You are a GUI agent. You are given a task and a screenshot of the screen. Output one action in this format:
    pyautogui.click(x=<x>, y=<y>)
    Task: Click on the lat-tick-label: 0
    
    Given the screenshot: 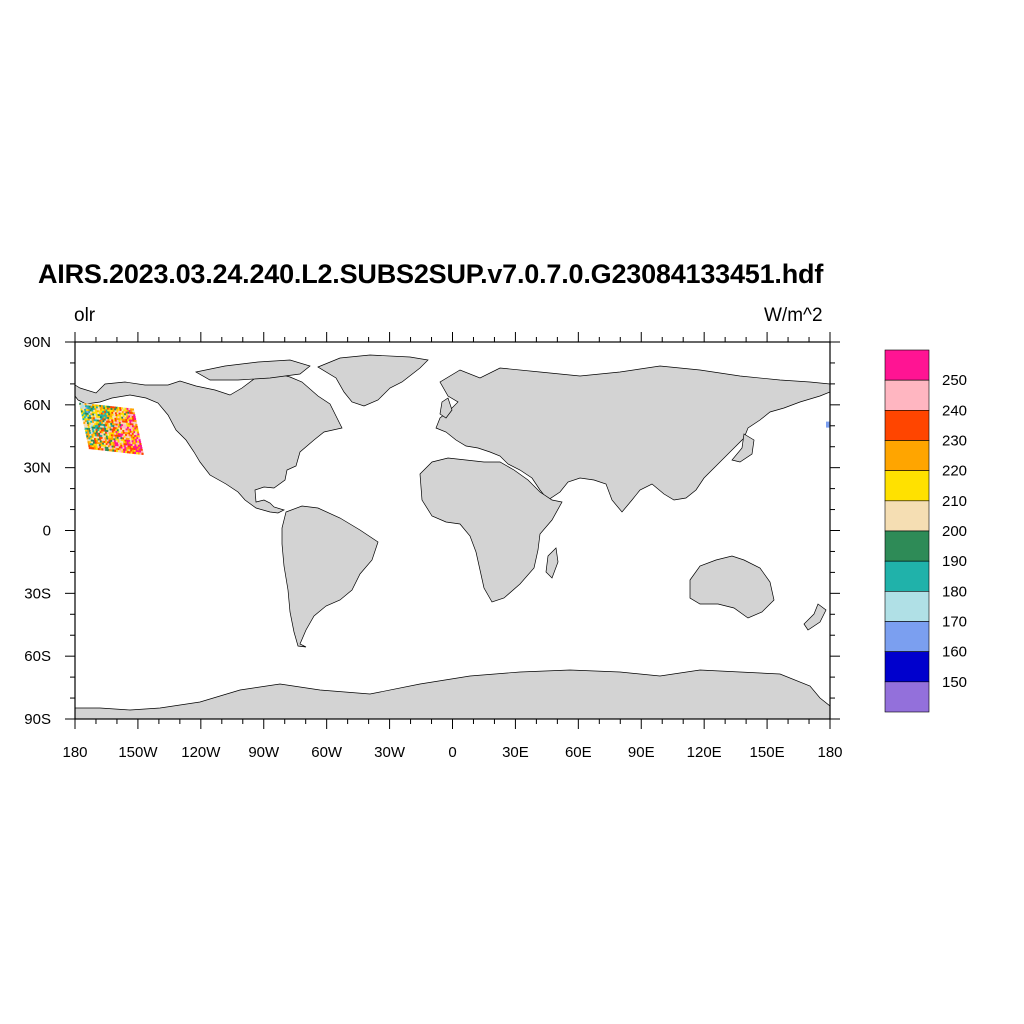 What is the action you would take?
    pyautogui.click(x=47, y=531)
    